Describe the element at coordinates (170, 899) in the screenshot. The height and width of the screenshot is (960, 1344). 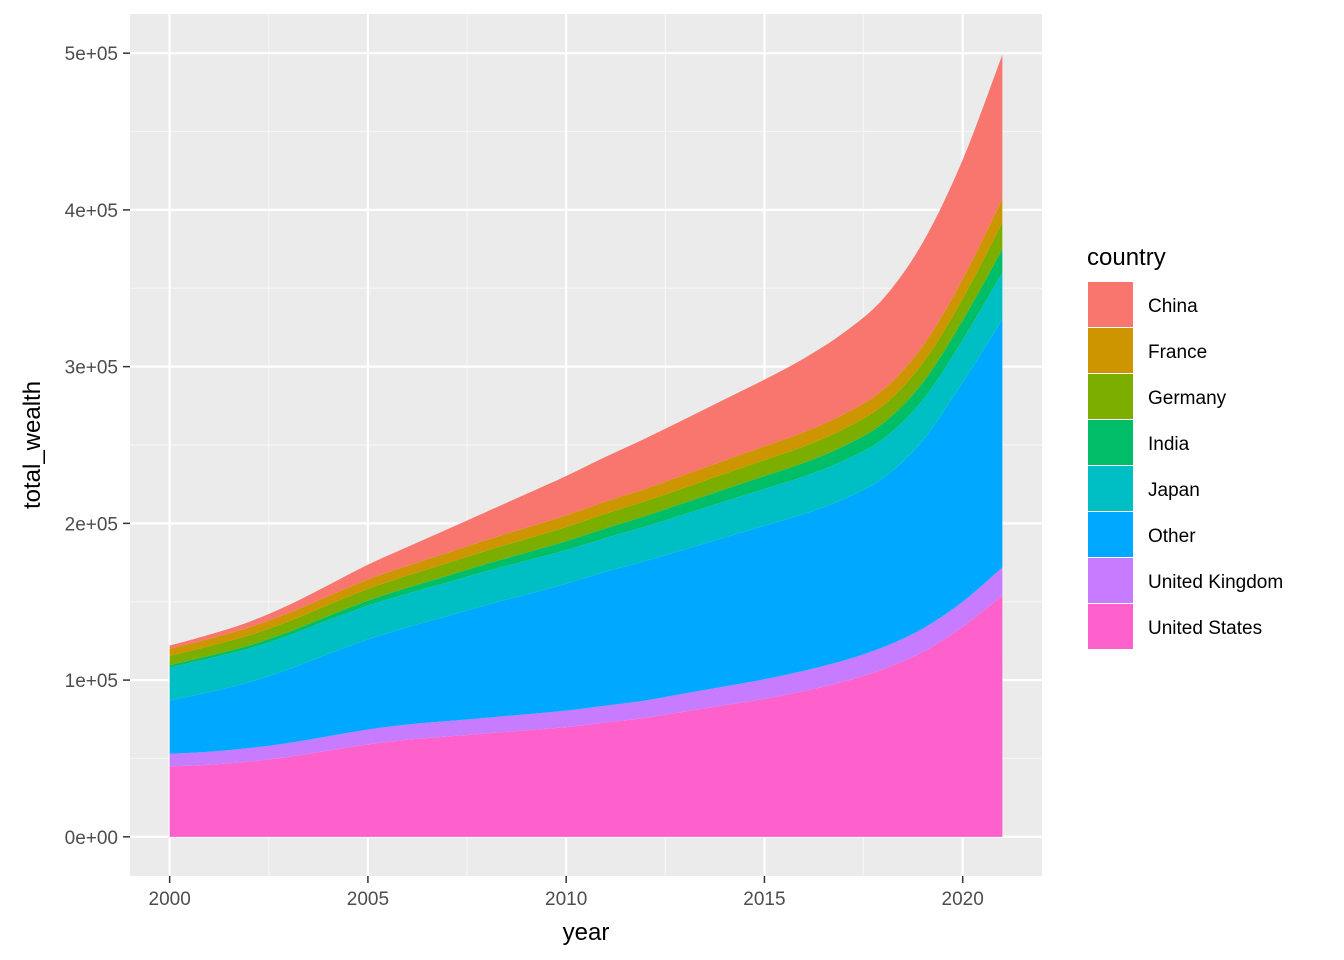
I see `x-tick-label: 2000` at that location.